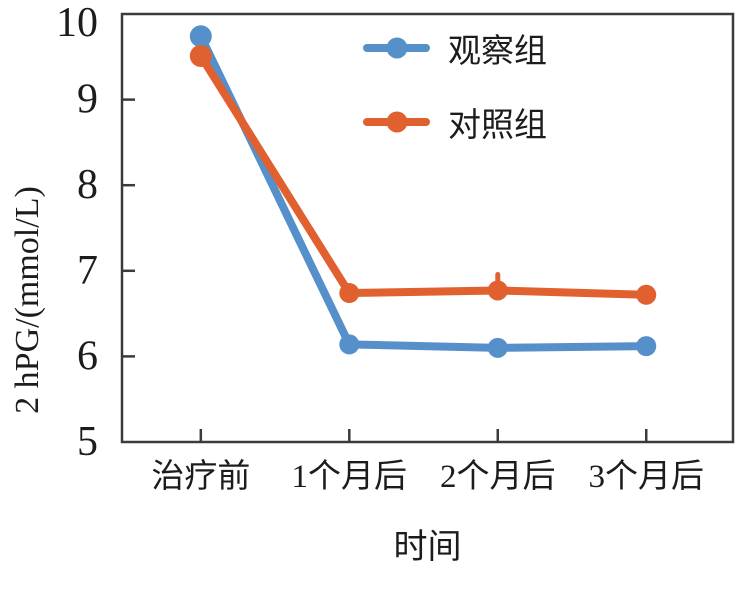 The height and width of the screenshot is (600, 740). Describe the element at coordinates (27, 300) in the screenshot. I see `y-axis-title: 2 hPG/(mmol/L)` at that location.